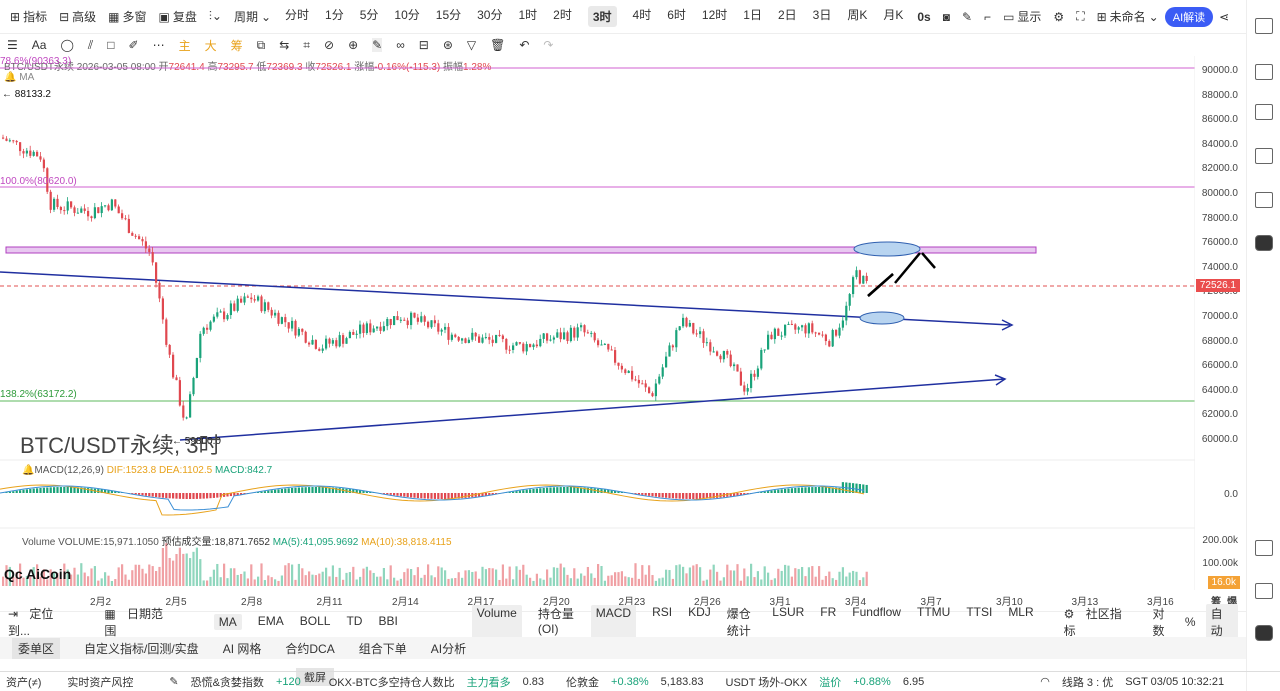 The image size is (1280, 691). What do you see at coordinates (334, 15) in the screenshot?
I see `tf-1分: 1分` at bounding box center [334, 15].